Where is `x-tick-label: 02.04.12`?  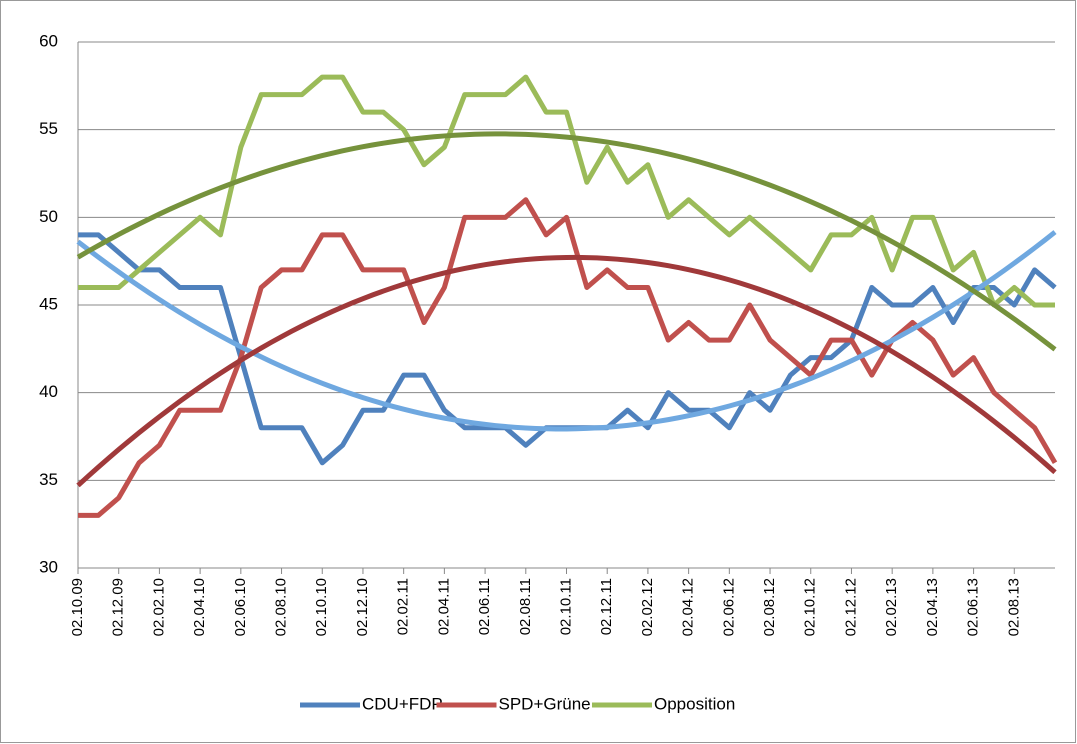
x-tick-label: 02.04.12 is located at coordinates (688, 607).